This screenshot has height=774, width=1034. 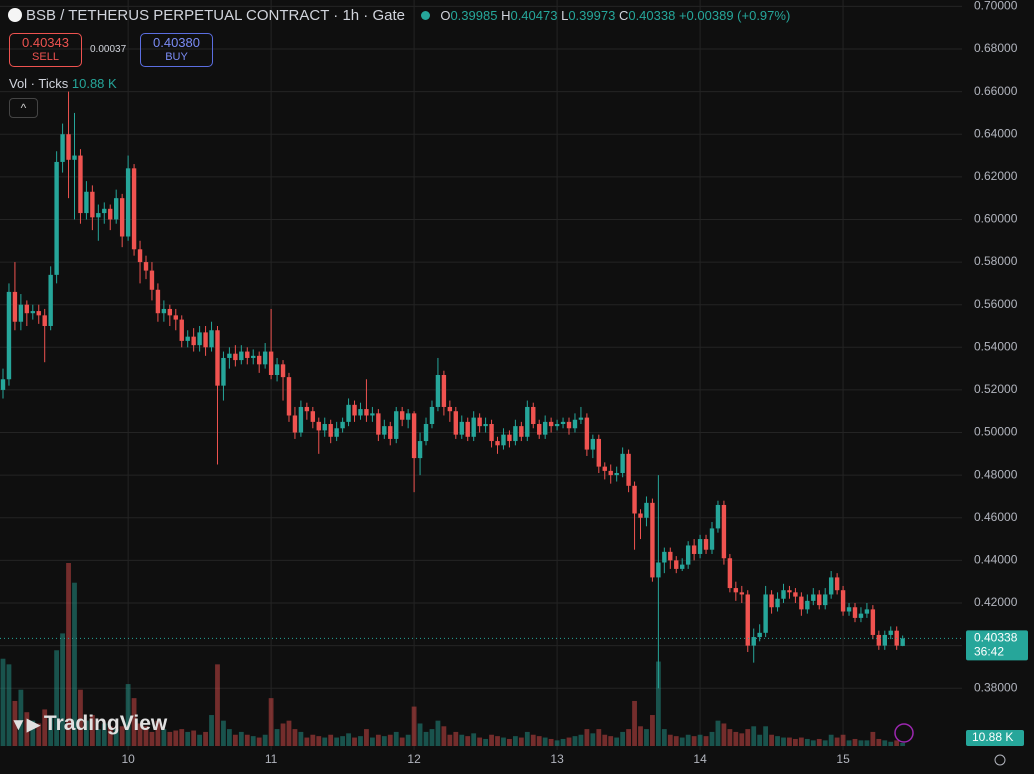 I want to click on y-tick-label: 0.60000, so click(x=996, y=219).